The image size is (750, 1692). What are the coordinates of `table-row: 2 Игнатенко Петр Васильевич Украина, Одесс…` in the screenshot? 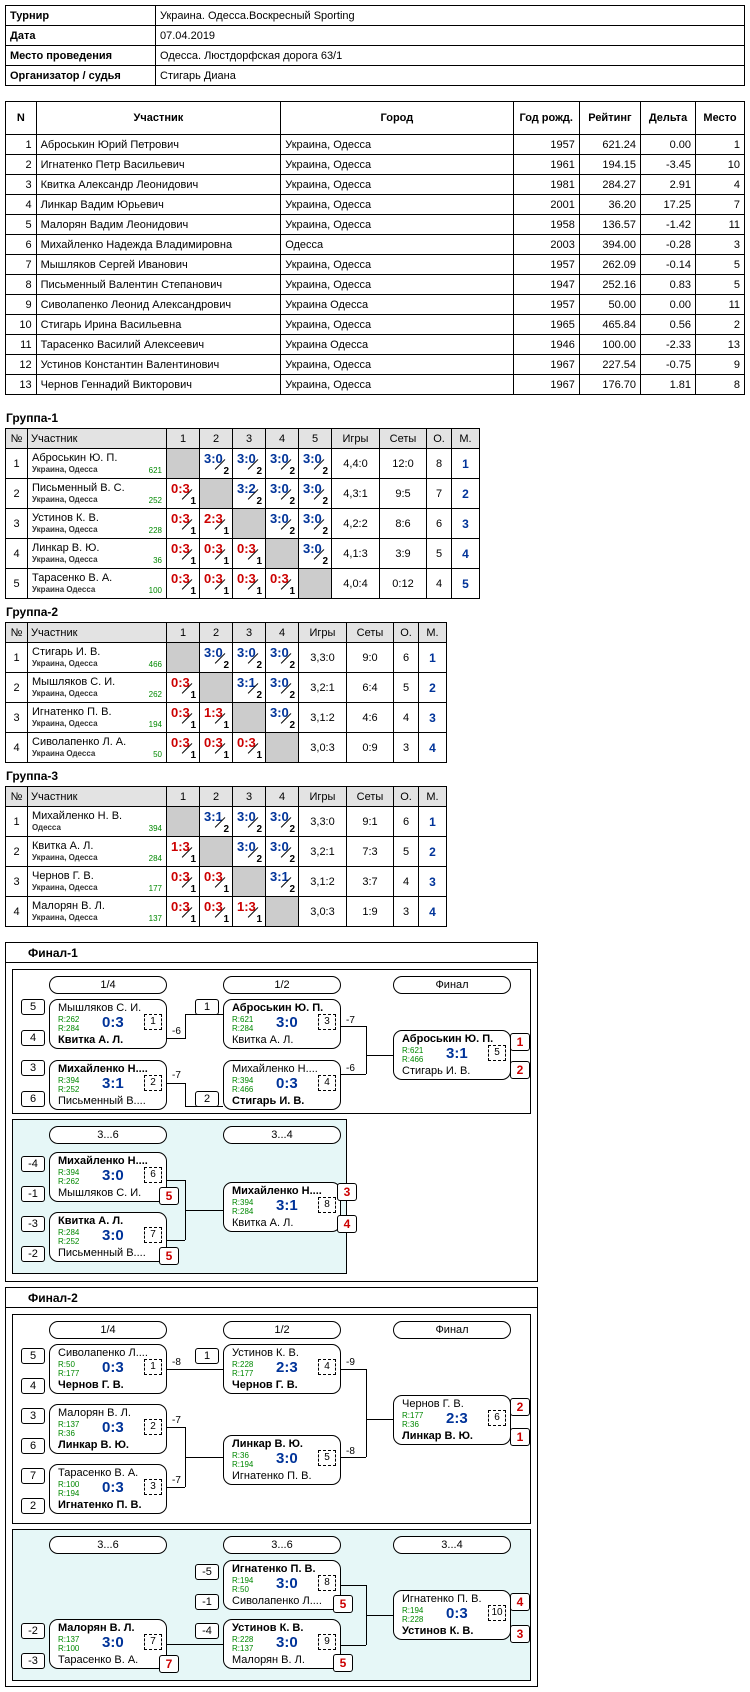 It's located at (375, 164).